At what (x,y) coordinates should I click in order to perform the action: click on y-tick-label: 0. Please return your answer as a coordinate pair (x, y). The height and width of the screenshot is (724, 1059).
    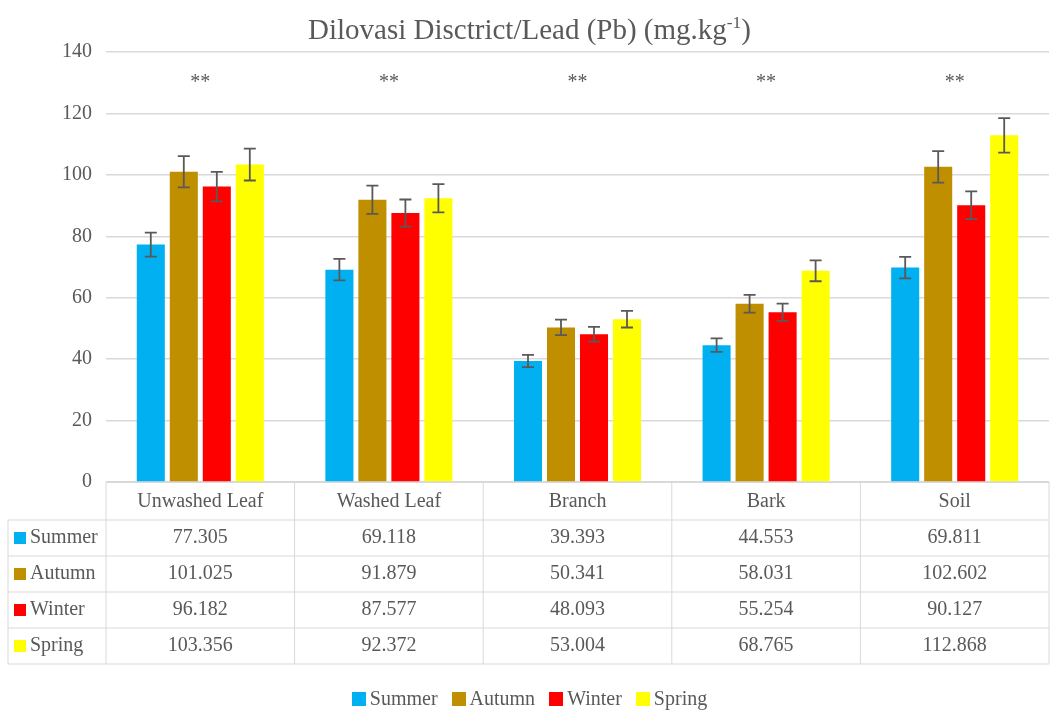
    Looking at the image, I should click on (87, 480).